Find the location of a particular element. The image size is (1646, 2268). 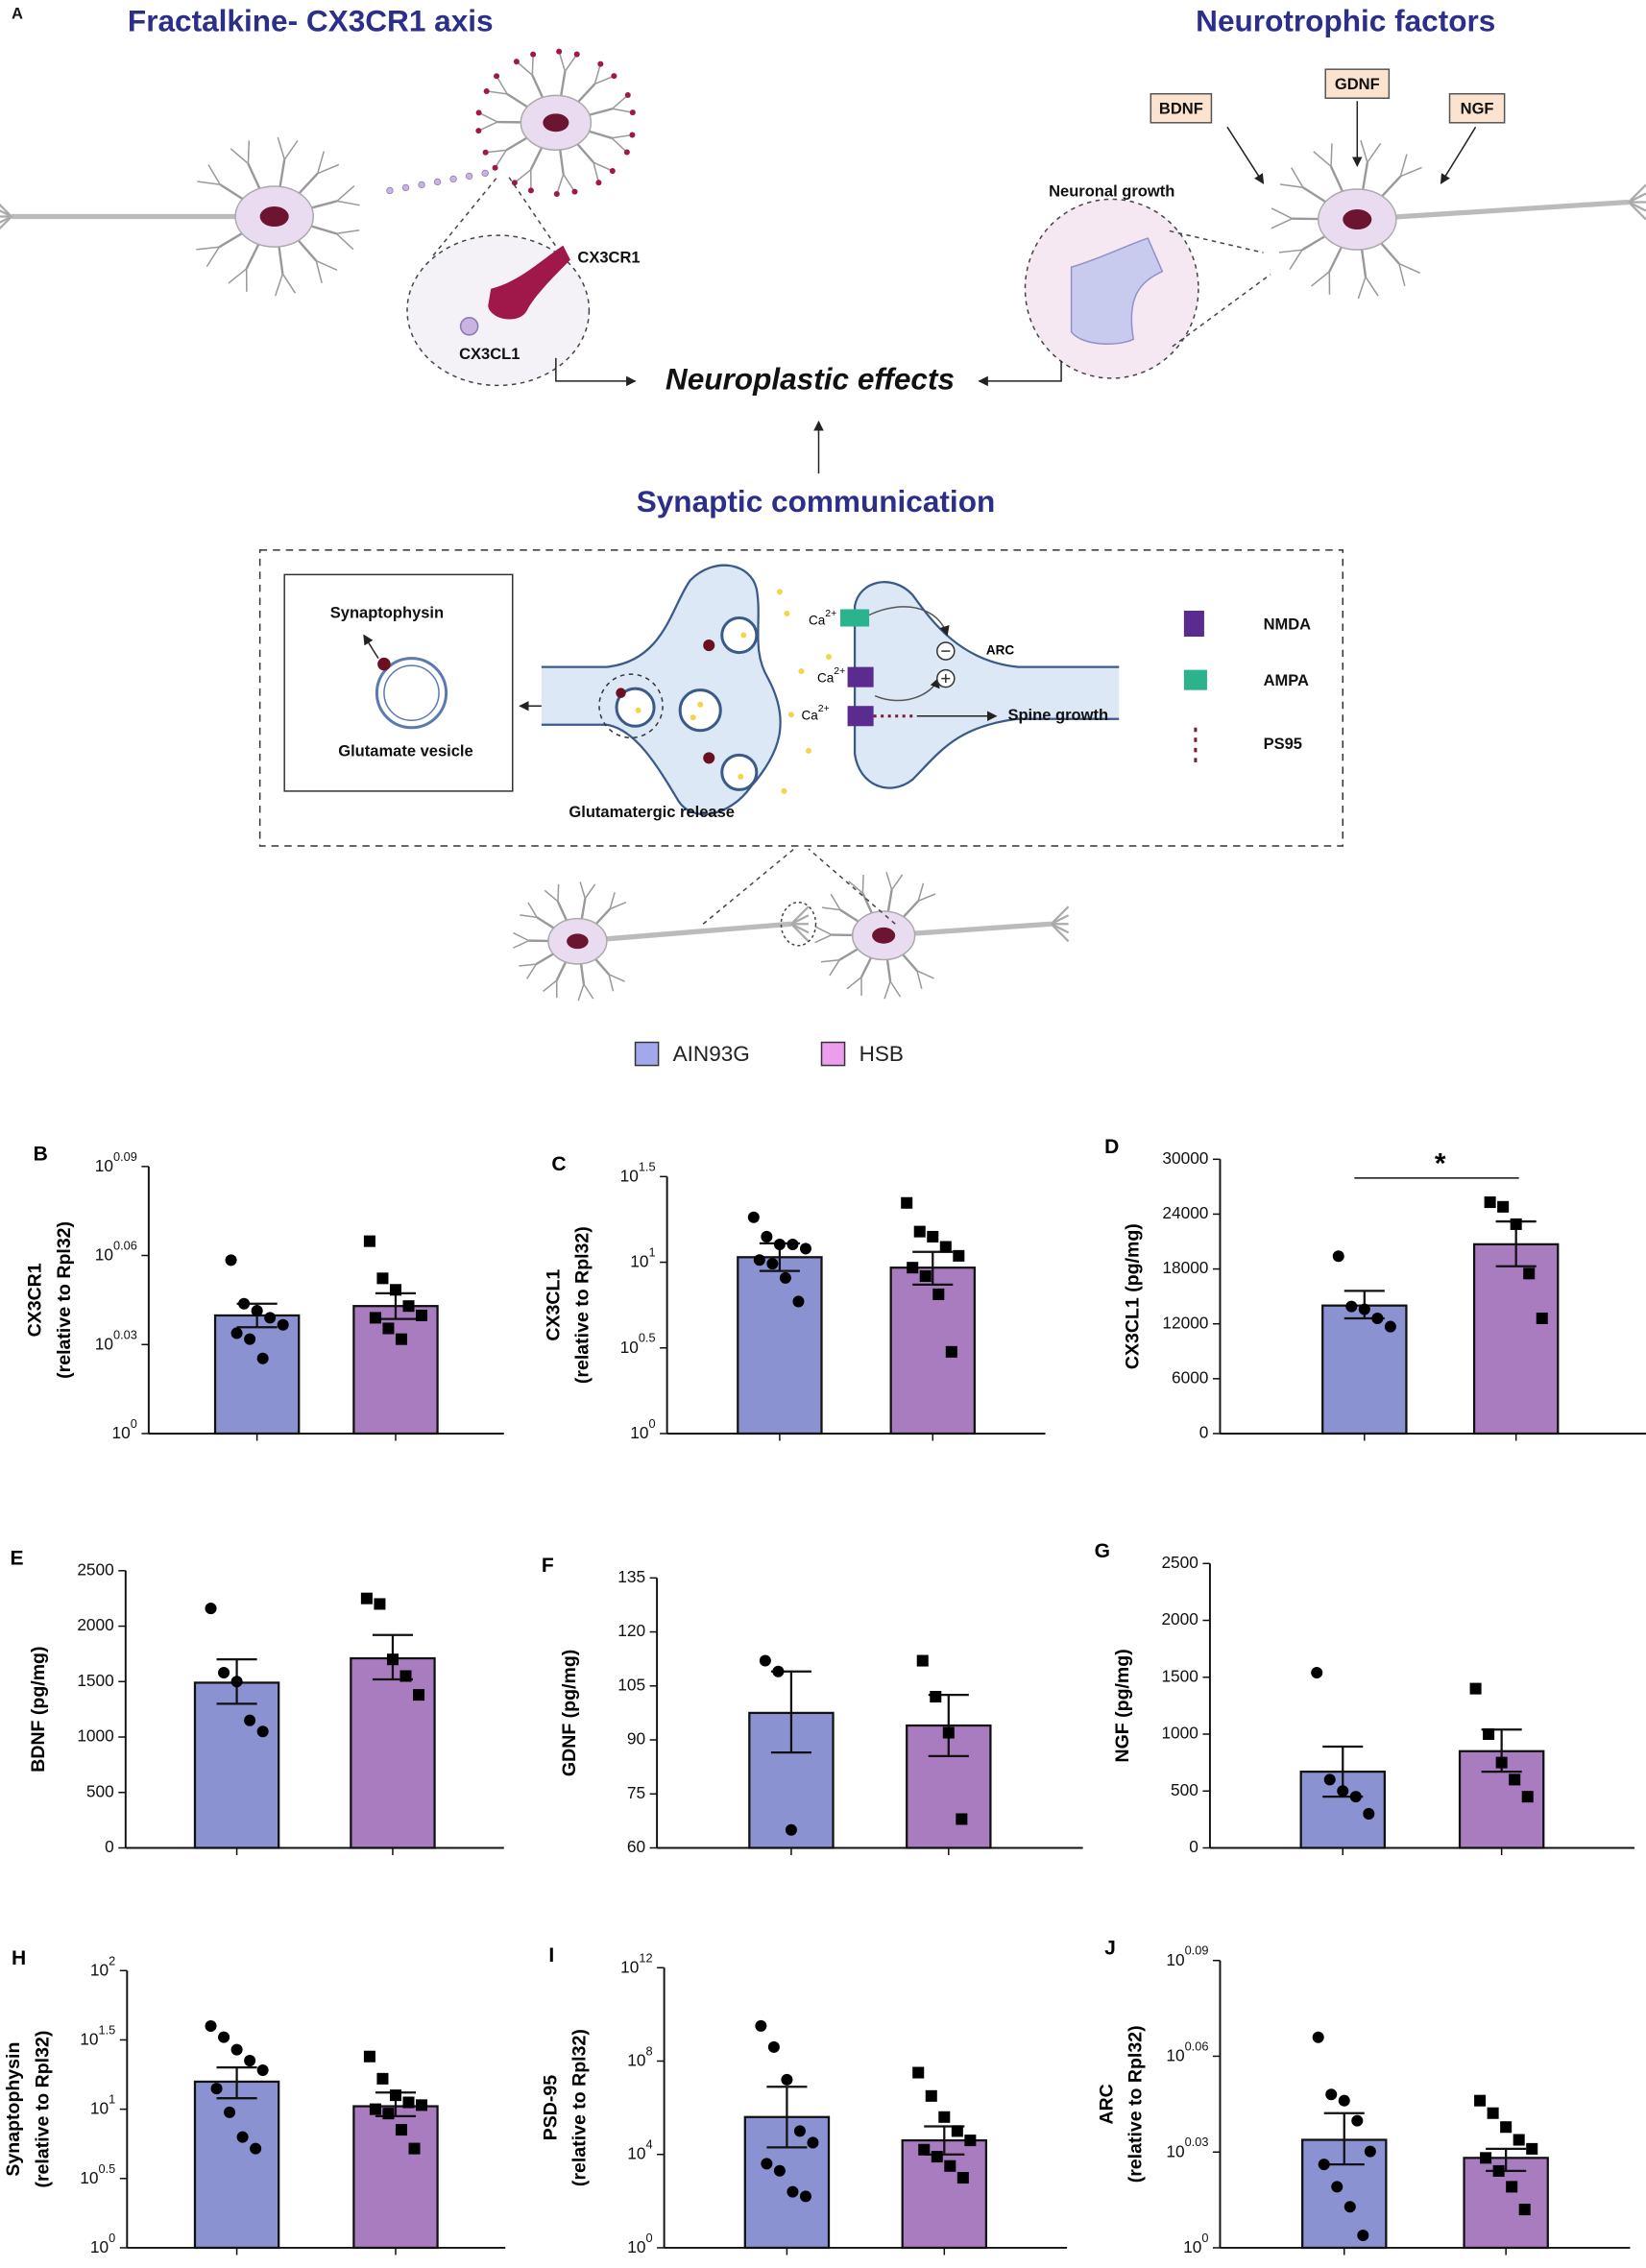

panel-label: J is located at coordinates (1110, 1948).